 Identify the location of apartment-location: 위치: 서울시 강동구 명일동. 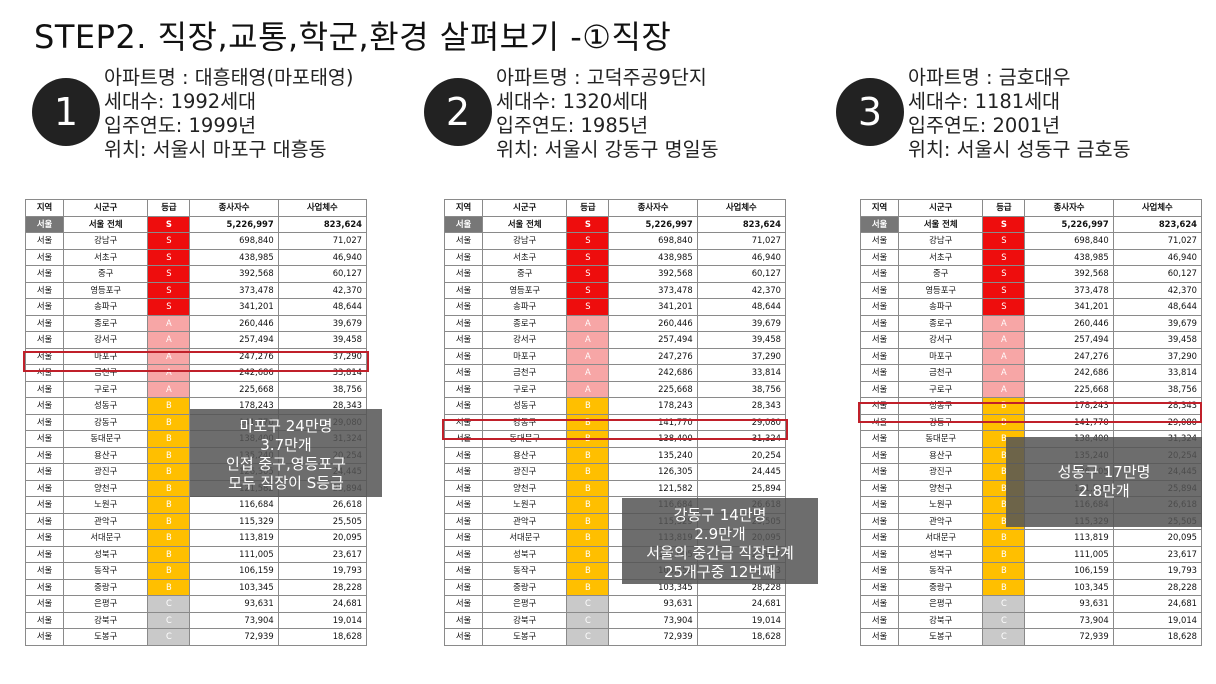
(607, 150).